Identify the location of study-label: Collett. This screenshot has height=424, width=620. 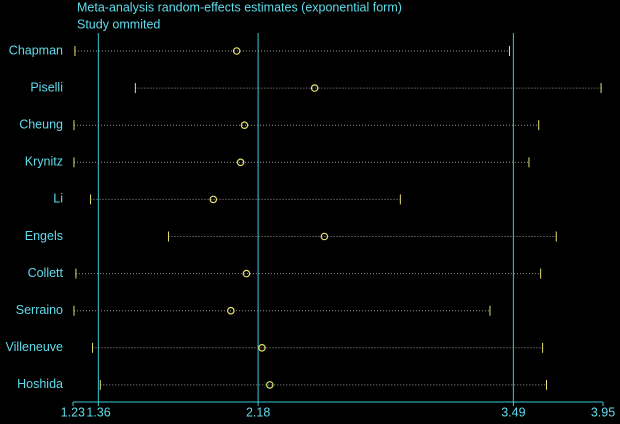
(46, 273).